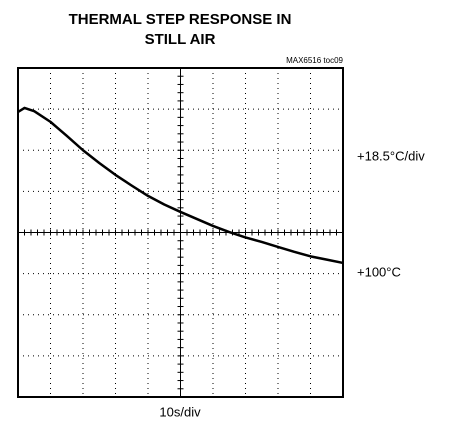 The image size is (450, 427). Describe the element at coordinates (314, 60) in the screenshot. I see `figure-code: MAX6516 toc09` at that location.